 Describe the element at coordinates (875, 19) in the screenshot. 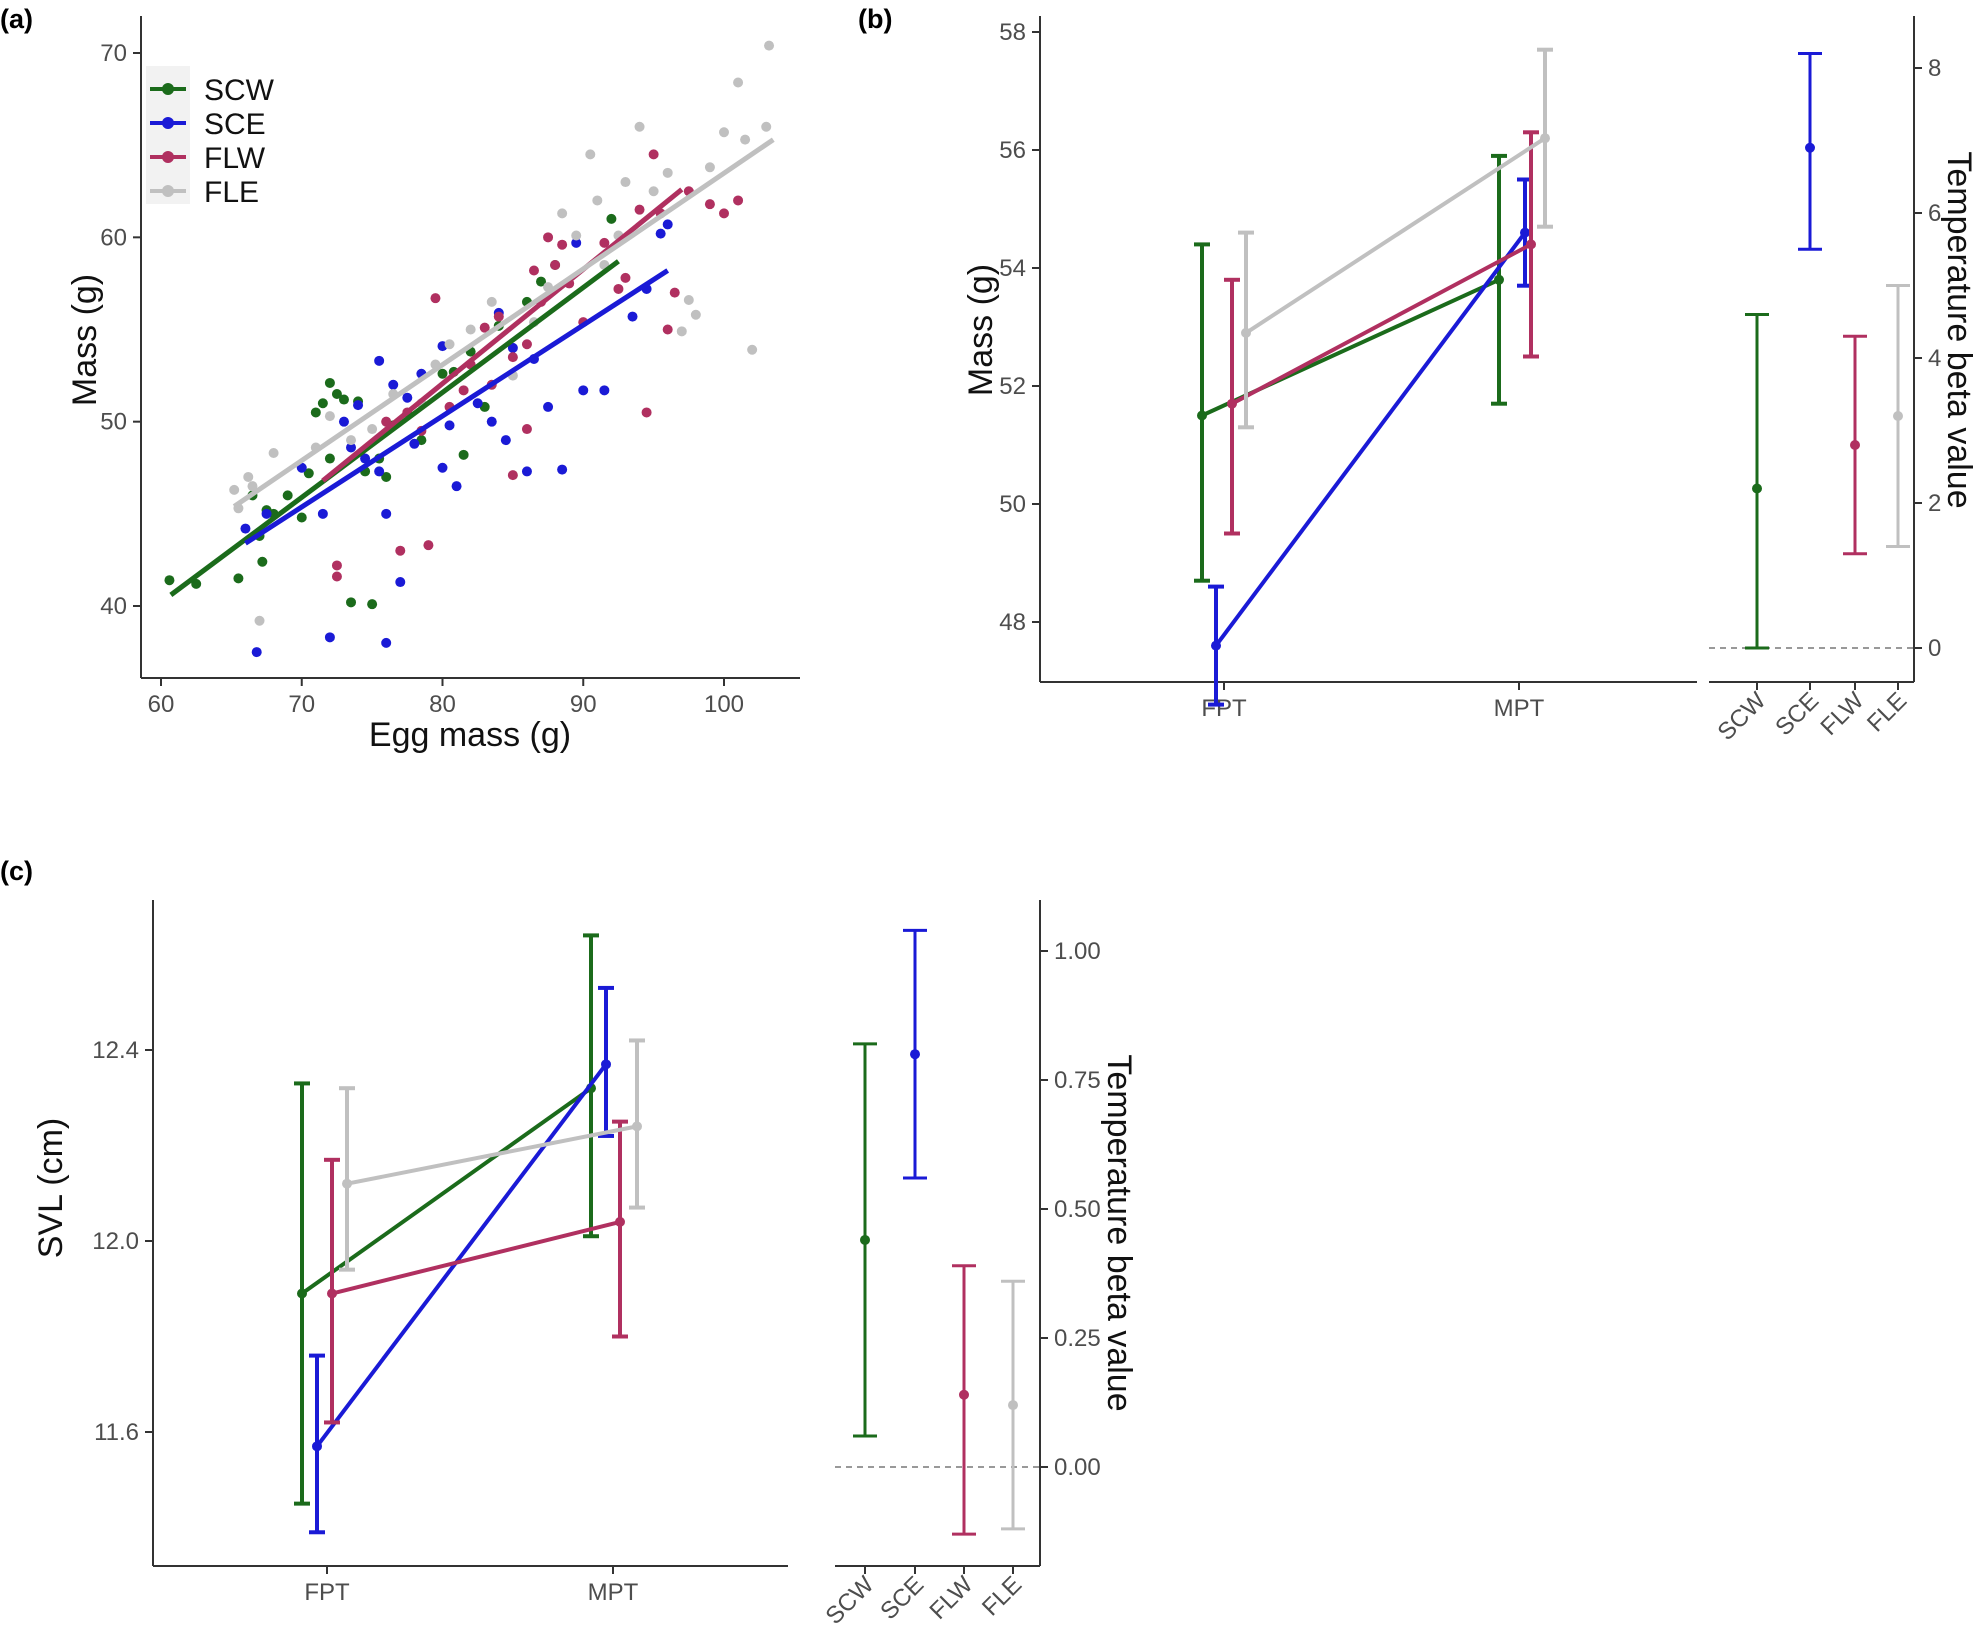

I see `panel-label-b: (b)` at that location.